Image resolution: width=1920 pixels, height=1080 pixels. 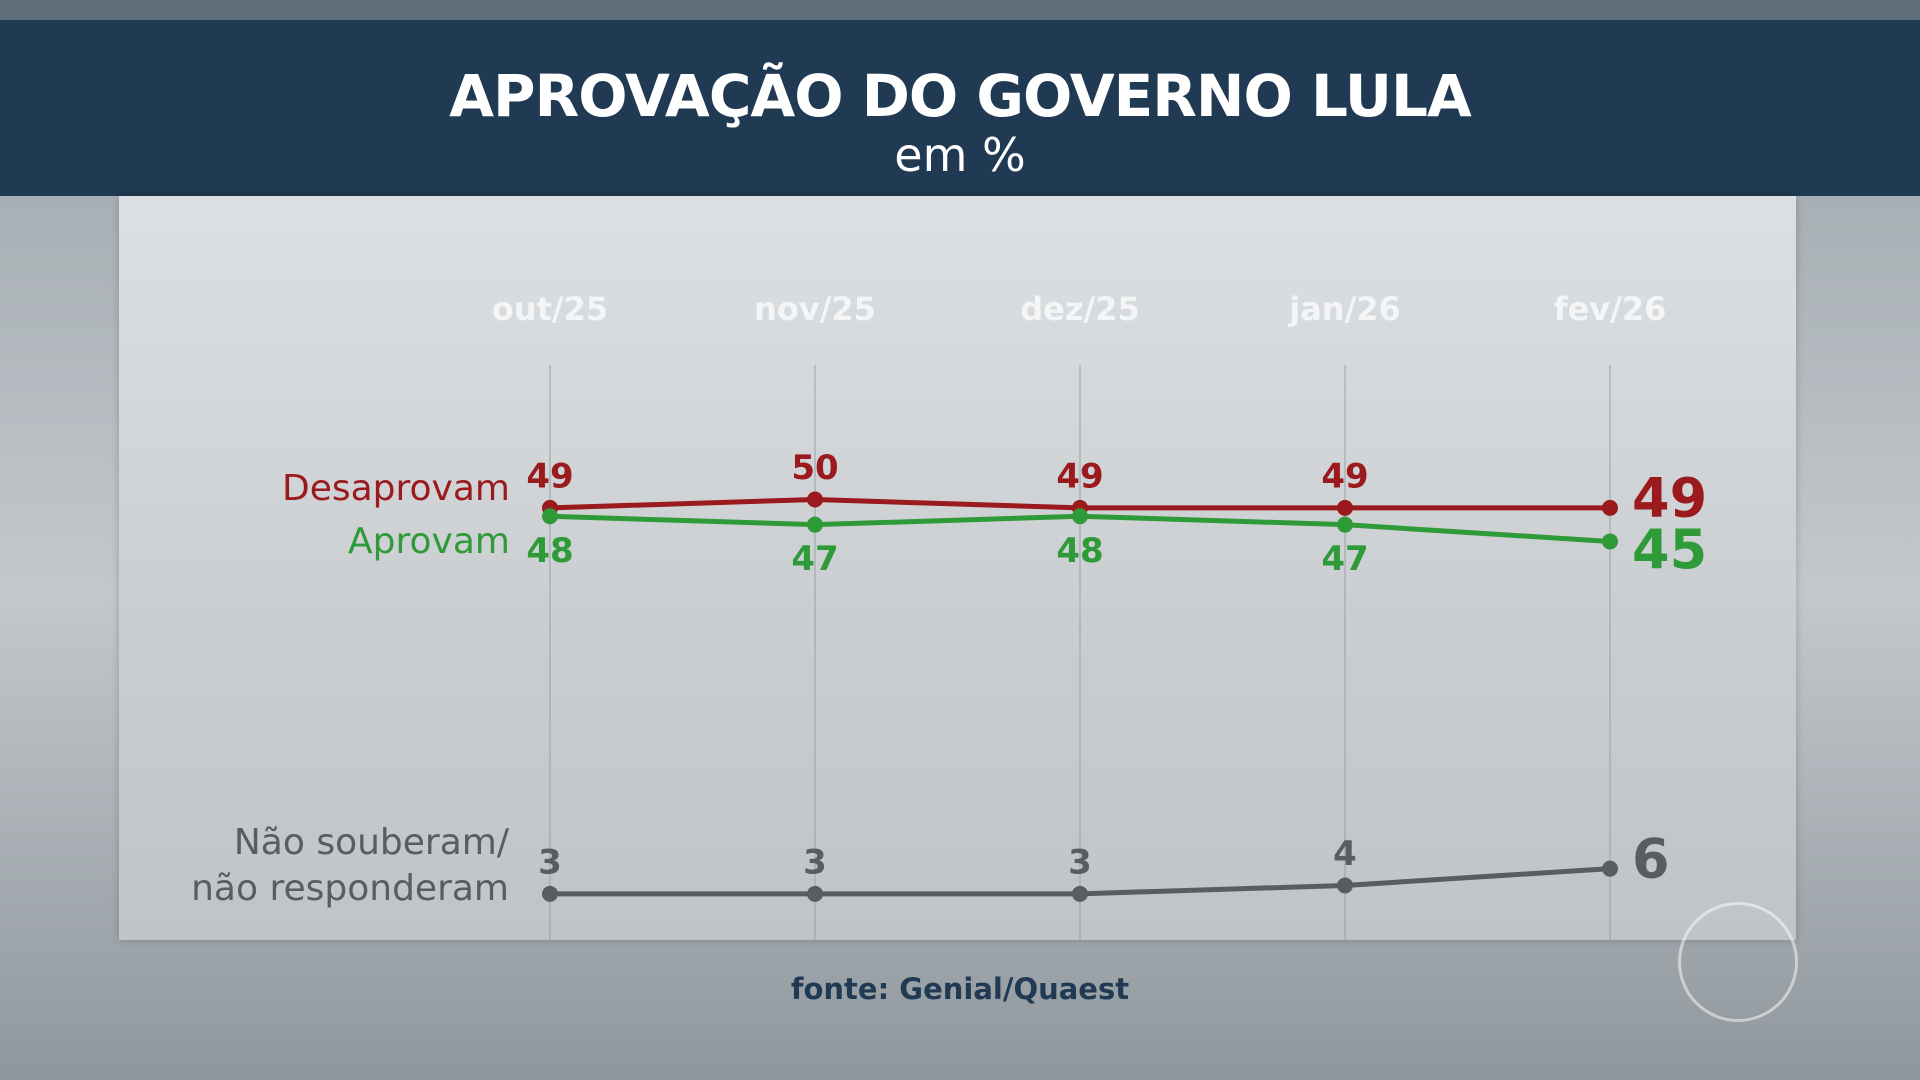 I want to click on logo, so click(x=1738, y=962).